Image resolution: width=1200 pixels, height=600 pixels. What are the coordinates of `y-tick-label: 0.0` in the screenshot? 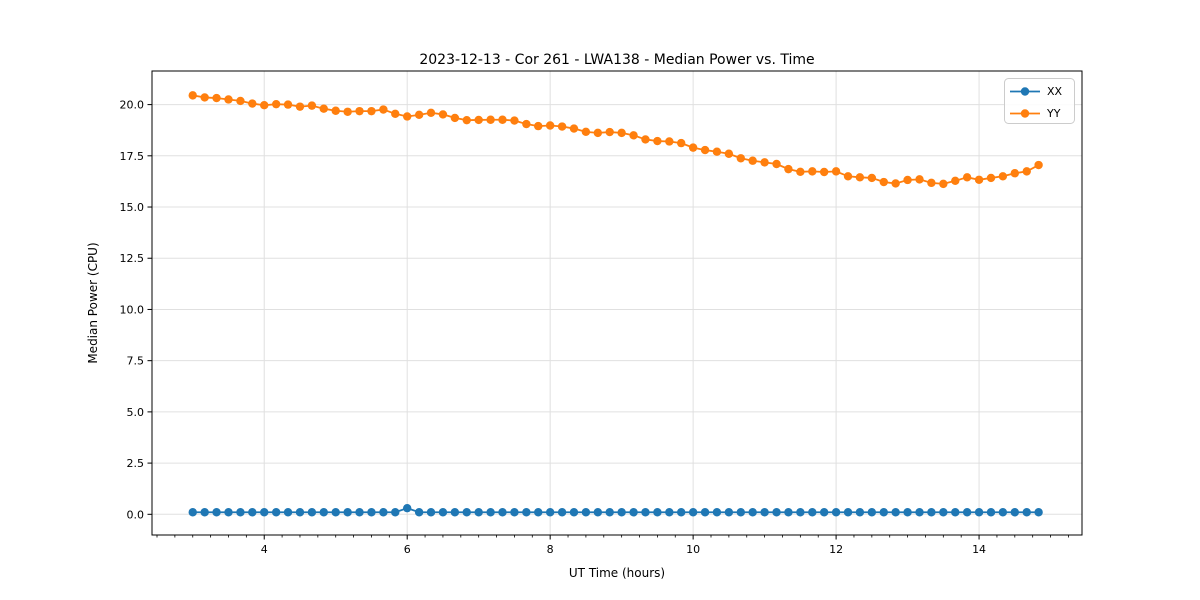 It's located at (136, 514).